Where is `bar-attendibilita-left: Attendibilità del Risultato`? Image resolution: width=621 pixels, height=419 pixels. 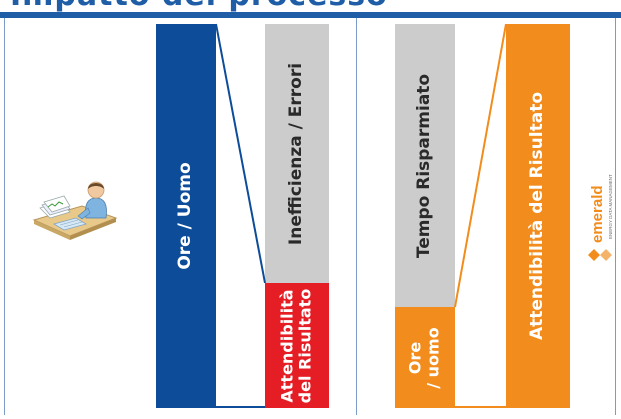
bar-attendibilita-left: Attendibilità del Risultato is located at coordinates (297, 345).